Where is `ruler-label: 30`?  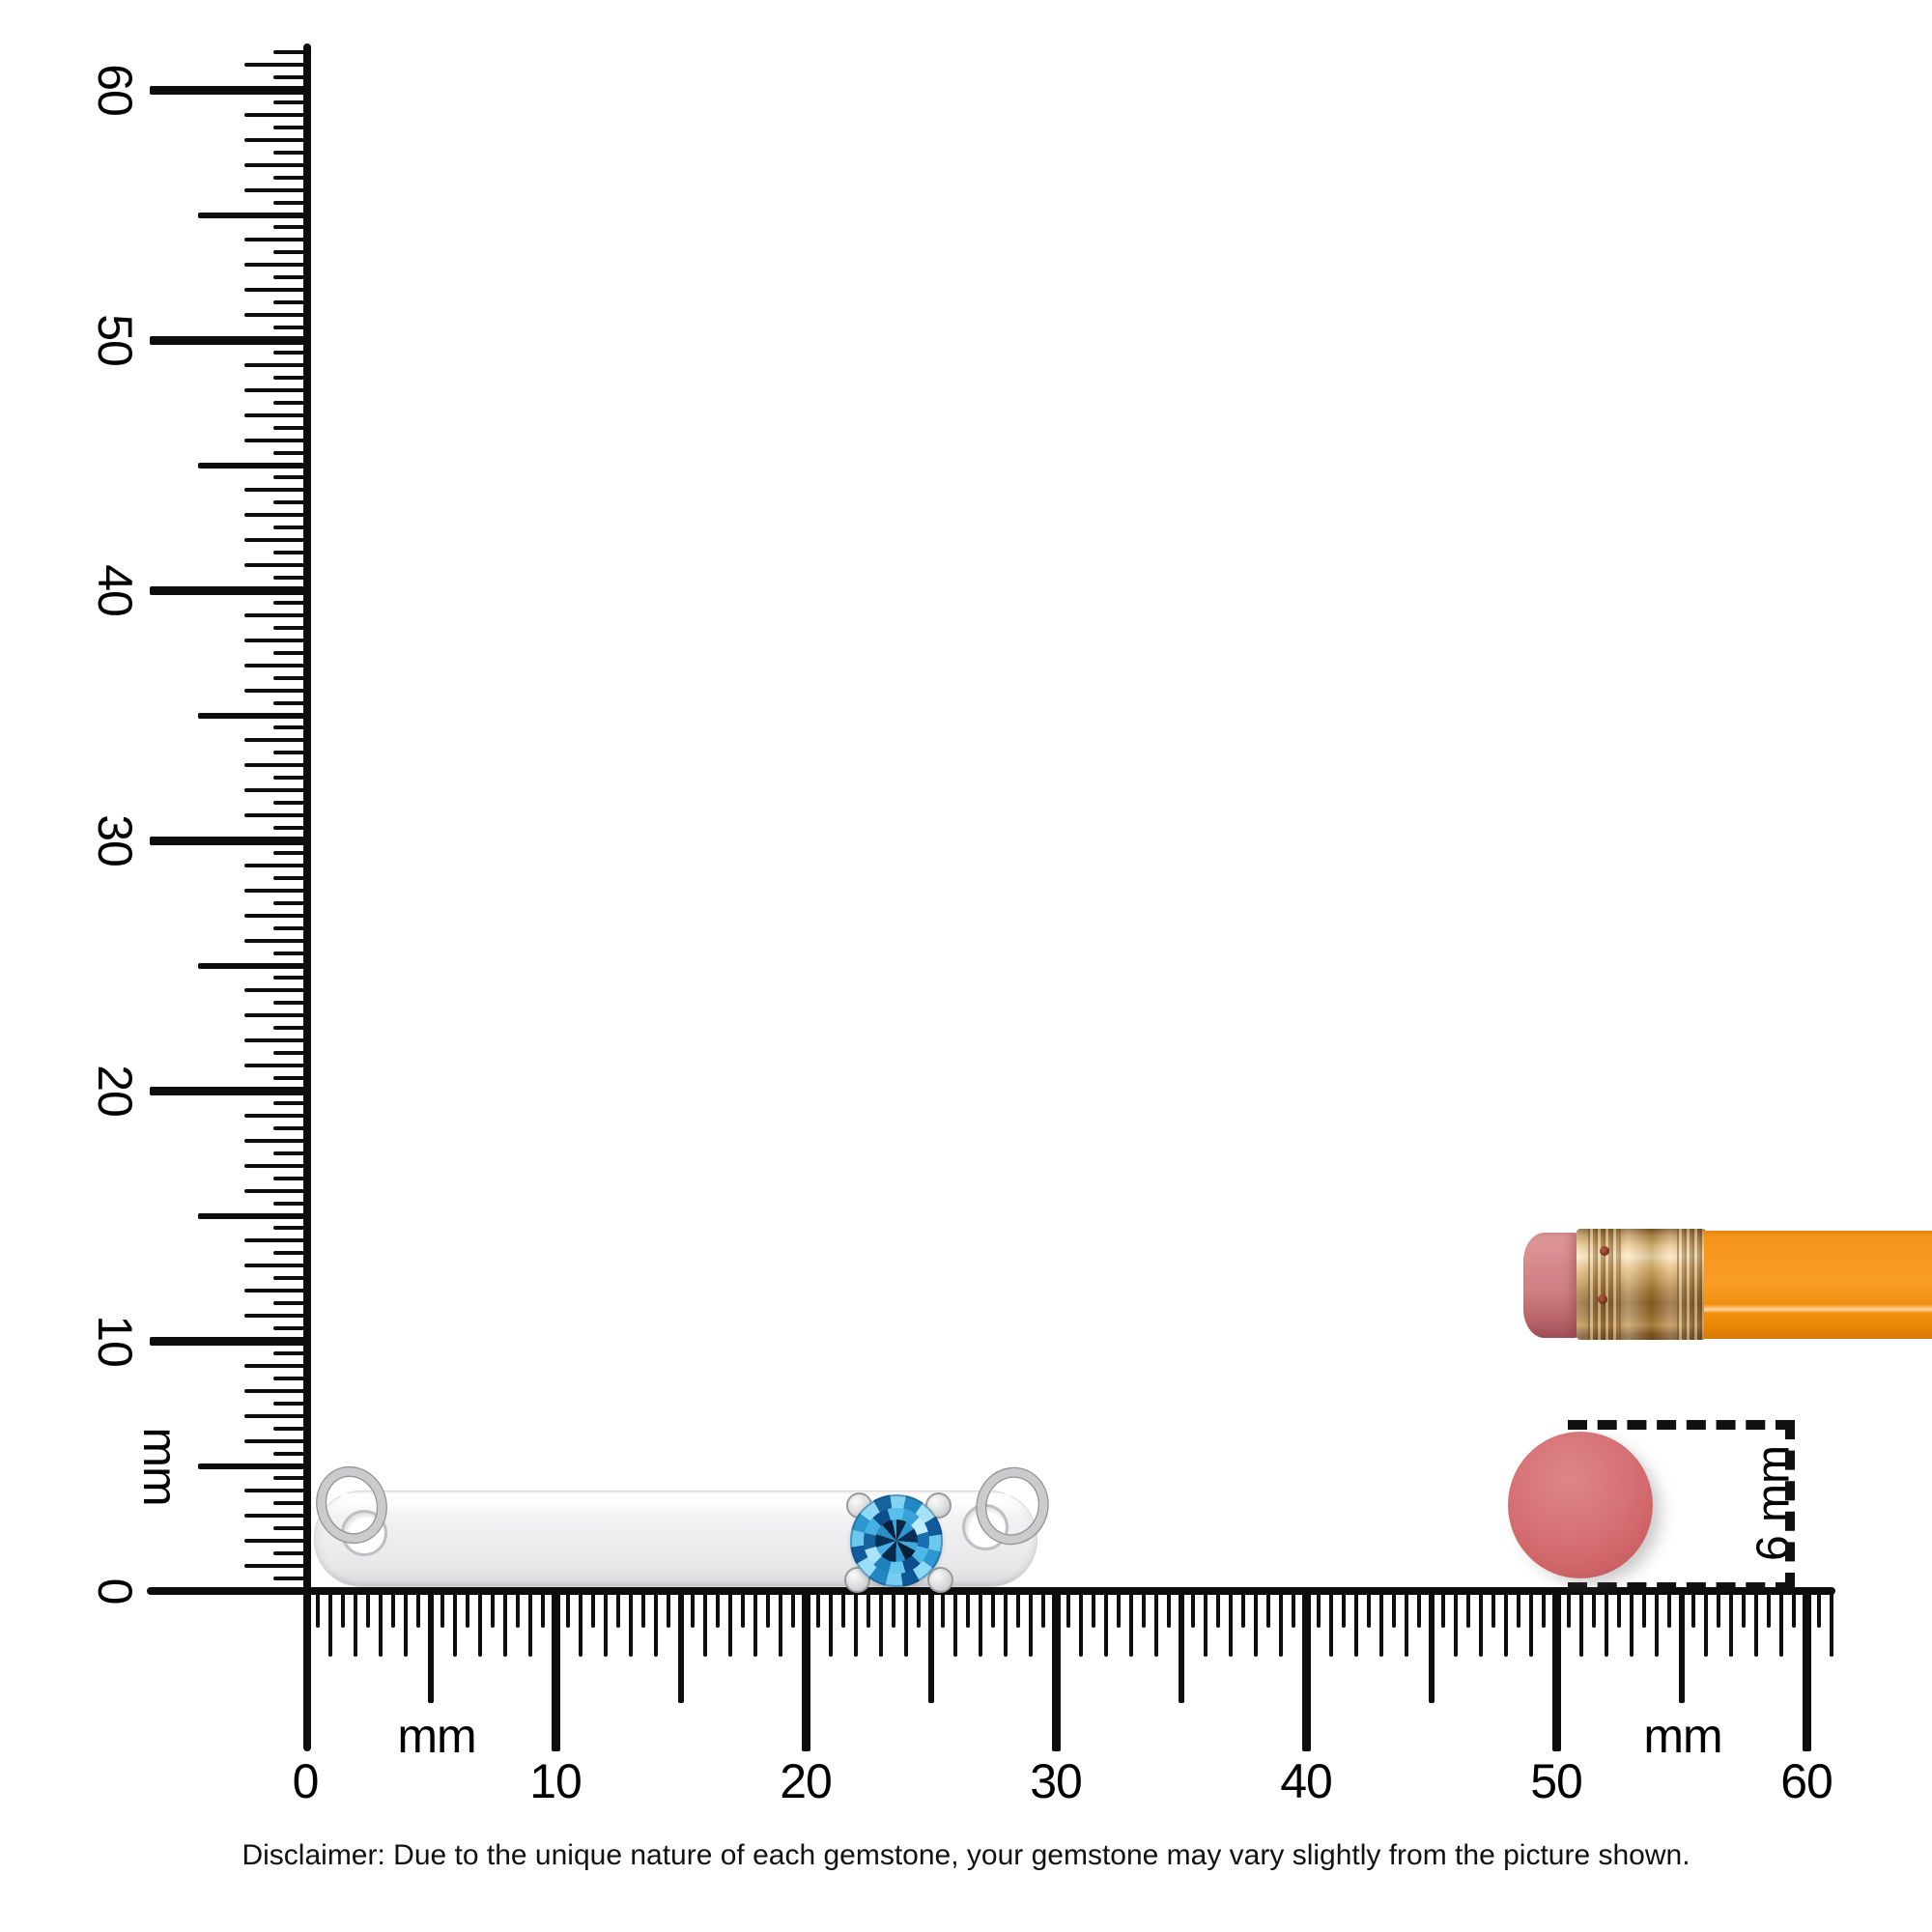
ruler-label: 30 is located at coordinates (115, 840).